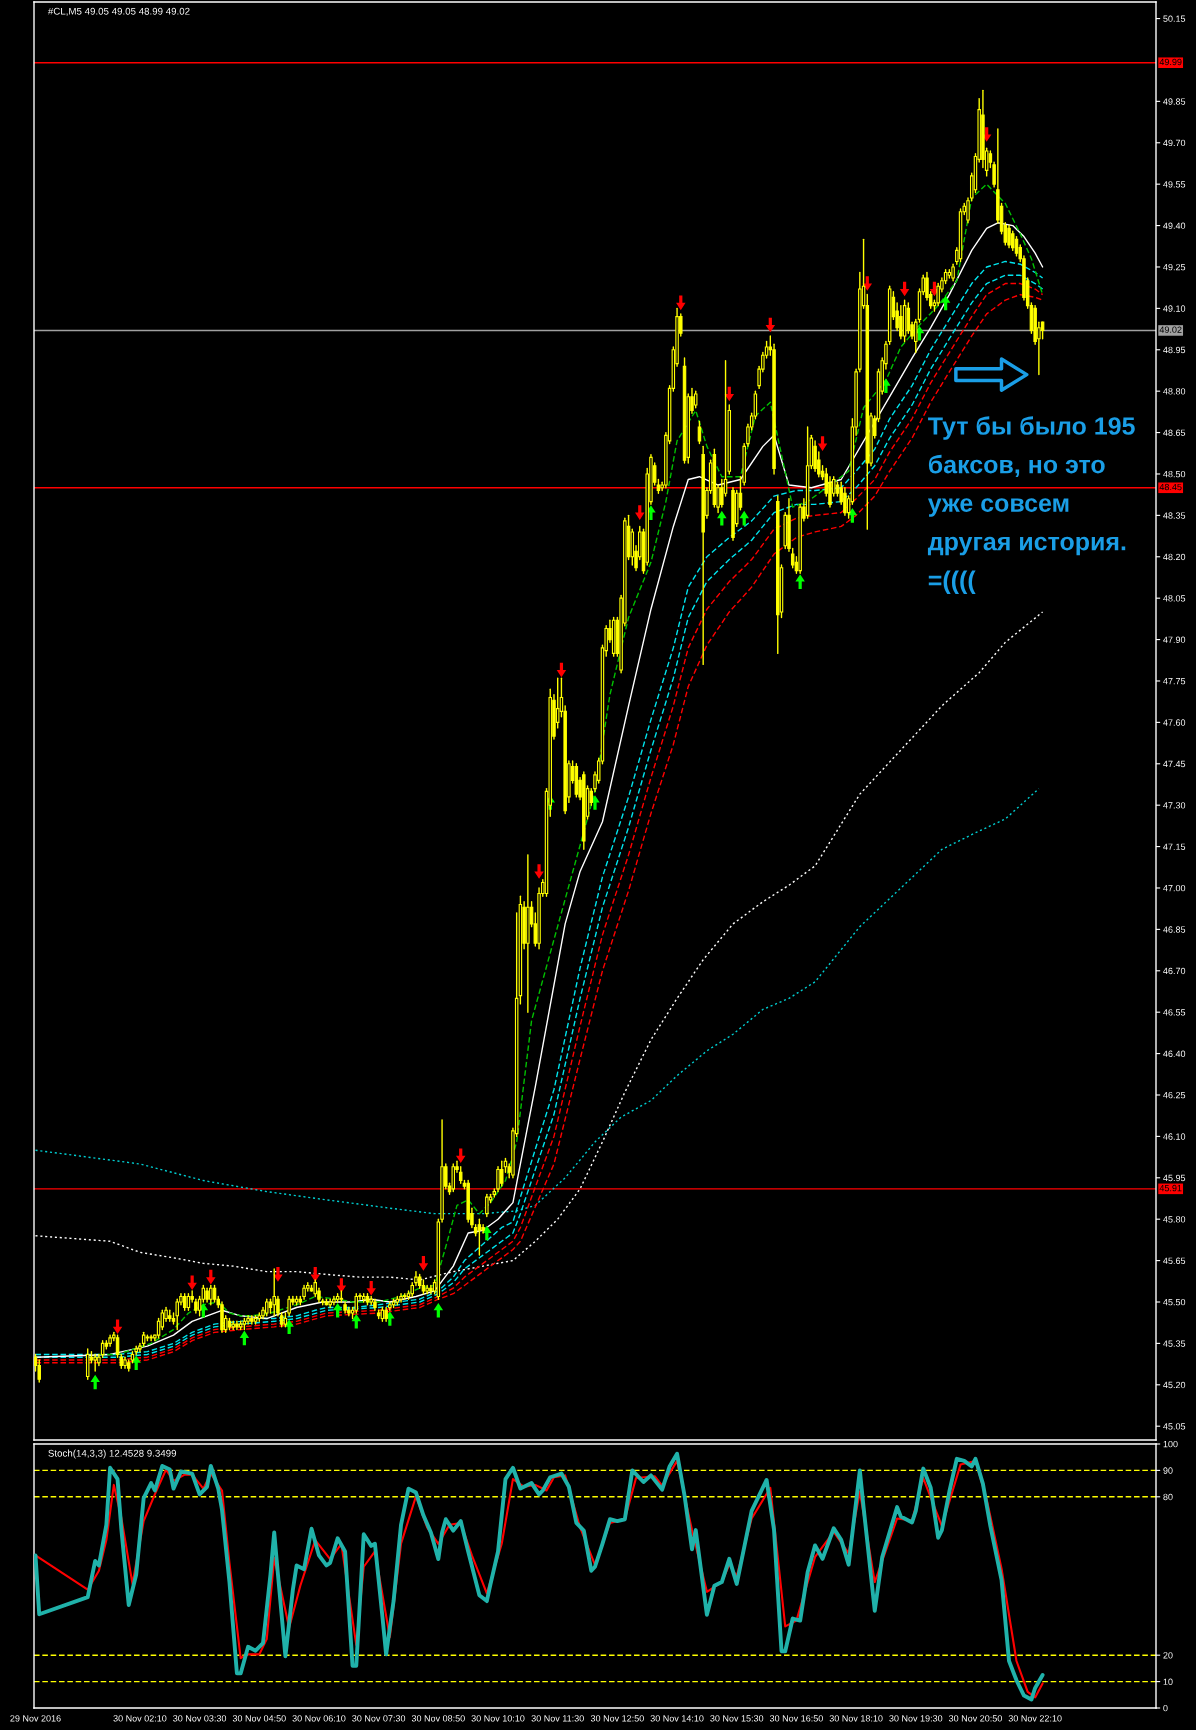 The width and height of the screenshot is (1196, 1730). I want to click on ref-line-label: 49.02, so click(1170, 329).